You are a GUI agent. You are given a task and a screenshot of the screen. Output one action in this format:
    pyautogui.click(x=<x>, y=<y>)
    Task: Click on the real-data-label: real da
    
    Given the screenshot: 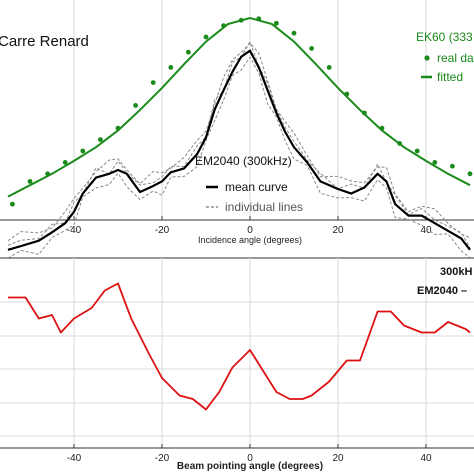 What is the action you would take?
    pyautogui.click(x=455, y=58)
    